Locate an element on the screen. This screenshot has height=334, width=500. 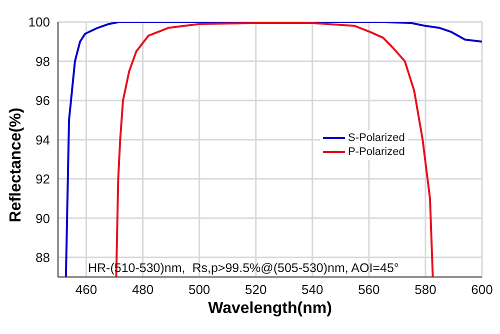
y-tick-label: 96 is located at coordinates (43, 100).